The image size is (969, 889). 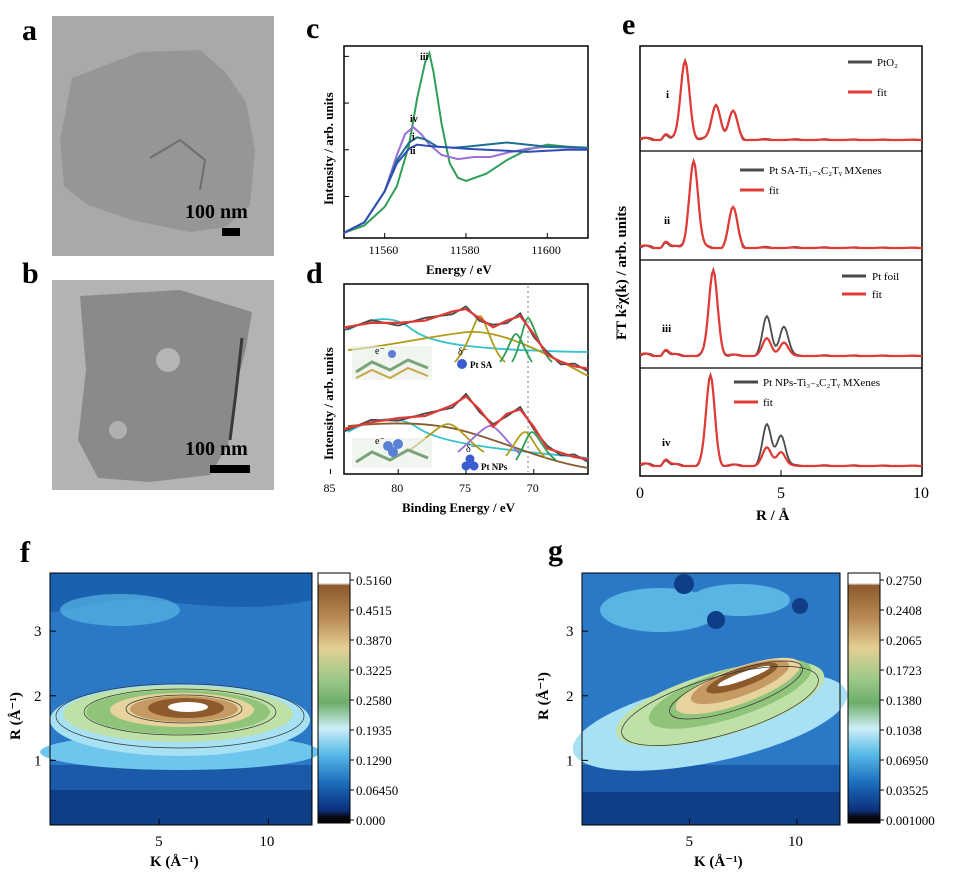 What do you see at coordinates (380, 441) in the screenshot?
I see `electron-label-bot-d: e⁻` at bounding box center [380, 441].